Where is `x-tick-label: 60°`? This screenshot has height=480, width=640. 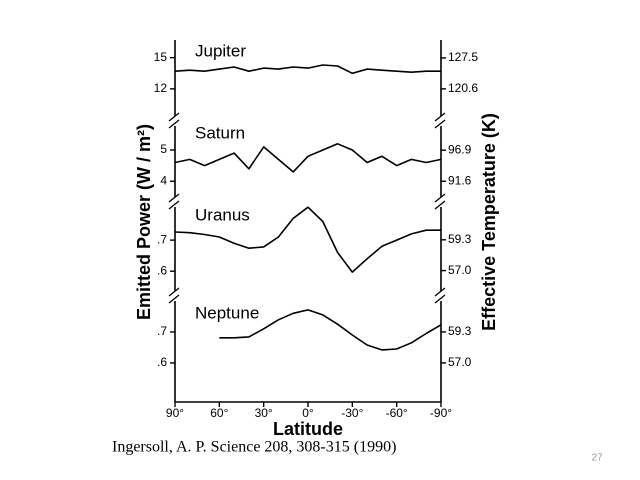
x-tick-label: 60° is located at coordinates (219, 413).